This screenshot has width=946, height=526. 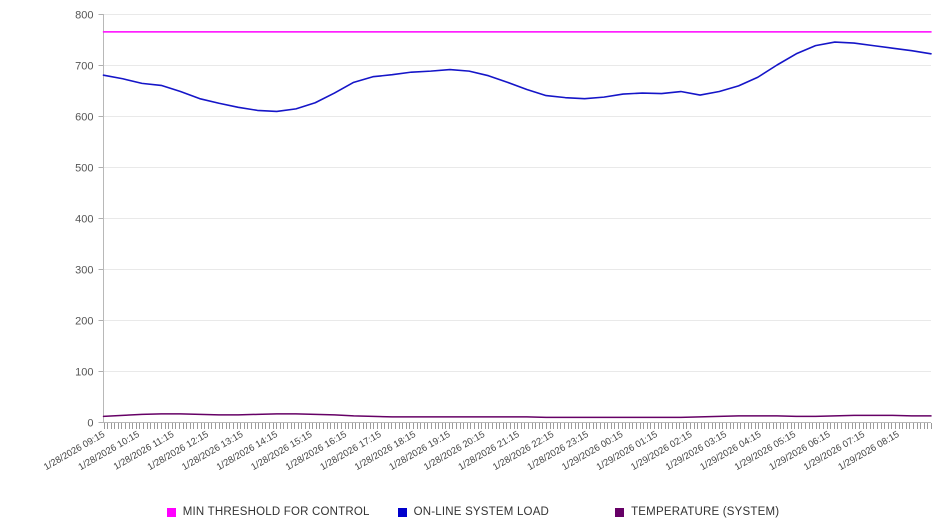 What do you see at coordinates (84, 271) in the screenshot?
I see `y-tick-label: 300` at bounding box center [84, 271].